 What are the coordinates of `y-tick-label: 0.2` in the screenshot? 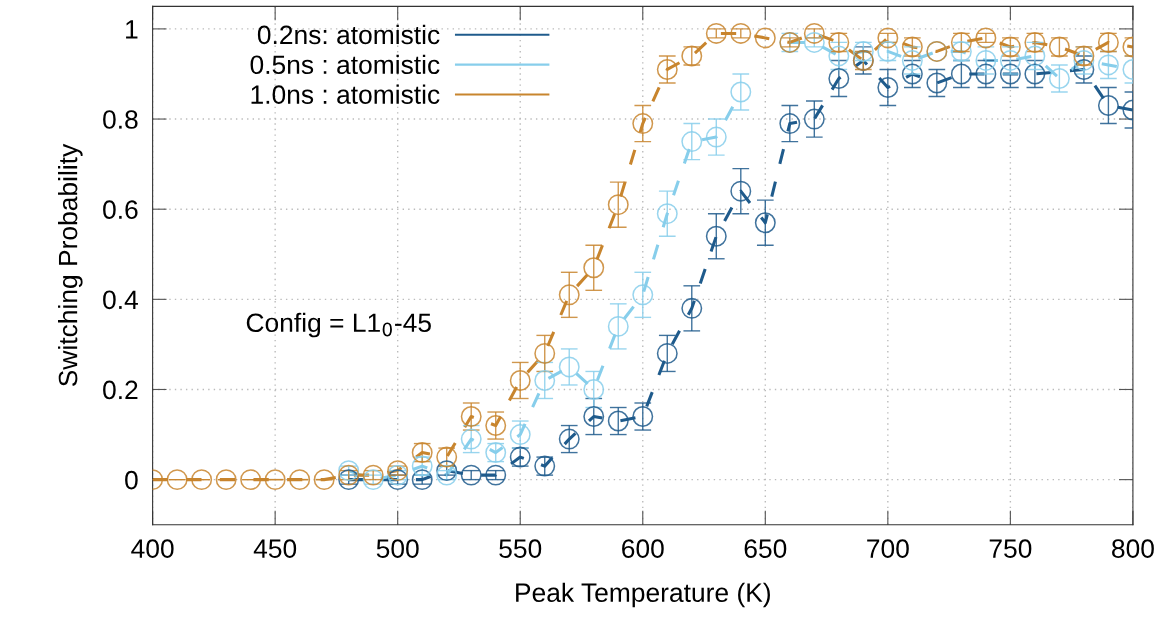 It's located at (120, 390).